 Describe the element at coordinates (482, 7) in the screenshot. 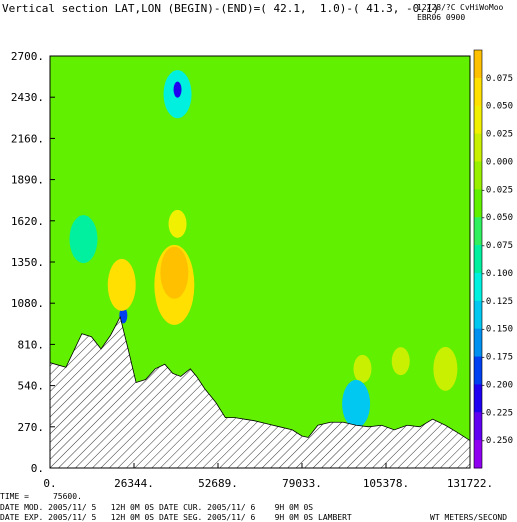

I see `user-code: CvHiWoMoo` at that location.